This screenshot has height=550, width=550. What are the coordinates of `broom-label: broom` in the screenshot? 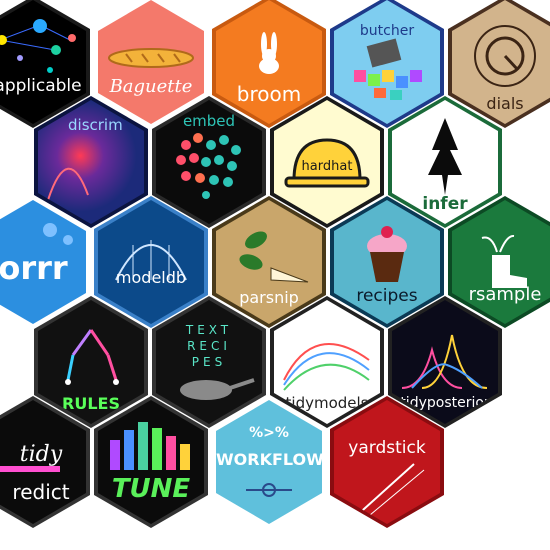 It's located at (269, 94).